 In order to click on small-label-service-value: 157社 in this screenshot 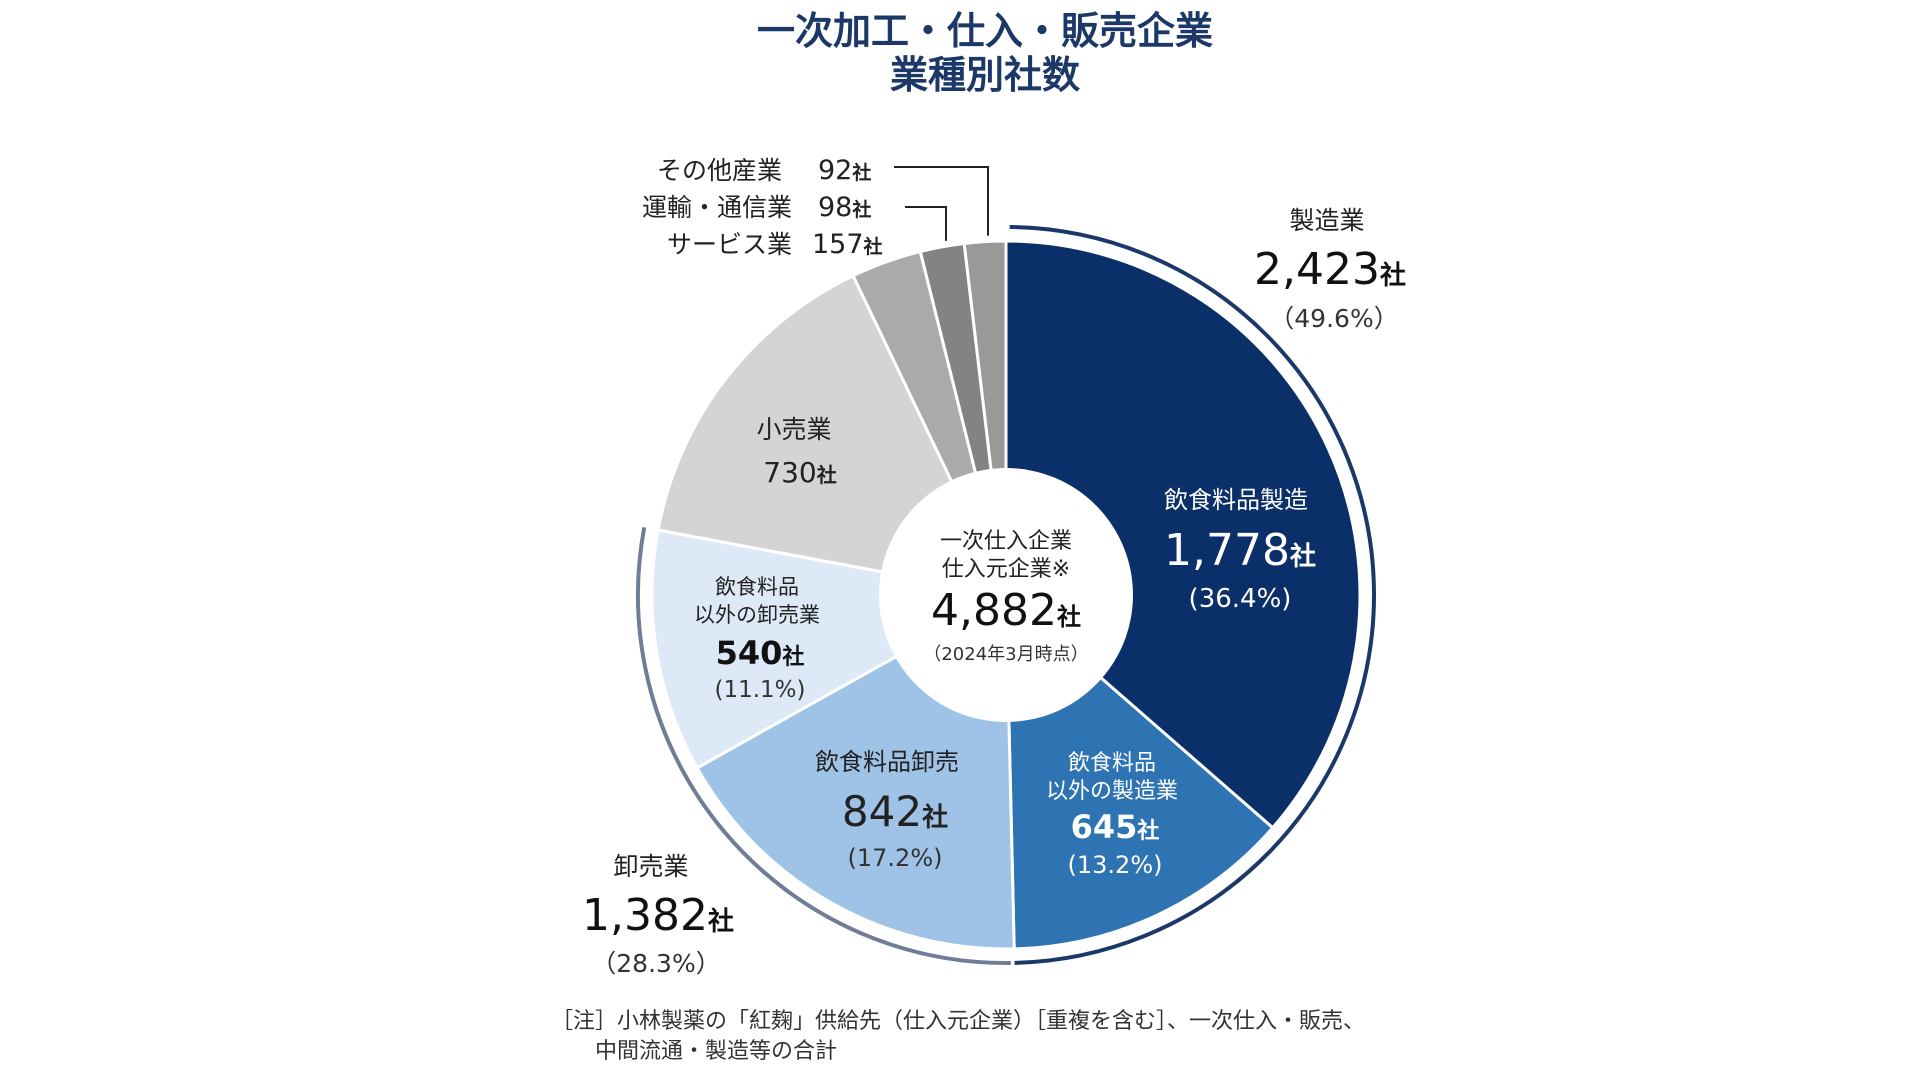, I will do `click(847, 244)`.